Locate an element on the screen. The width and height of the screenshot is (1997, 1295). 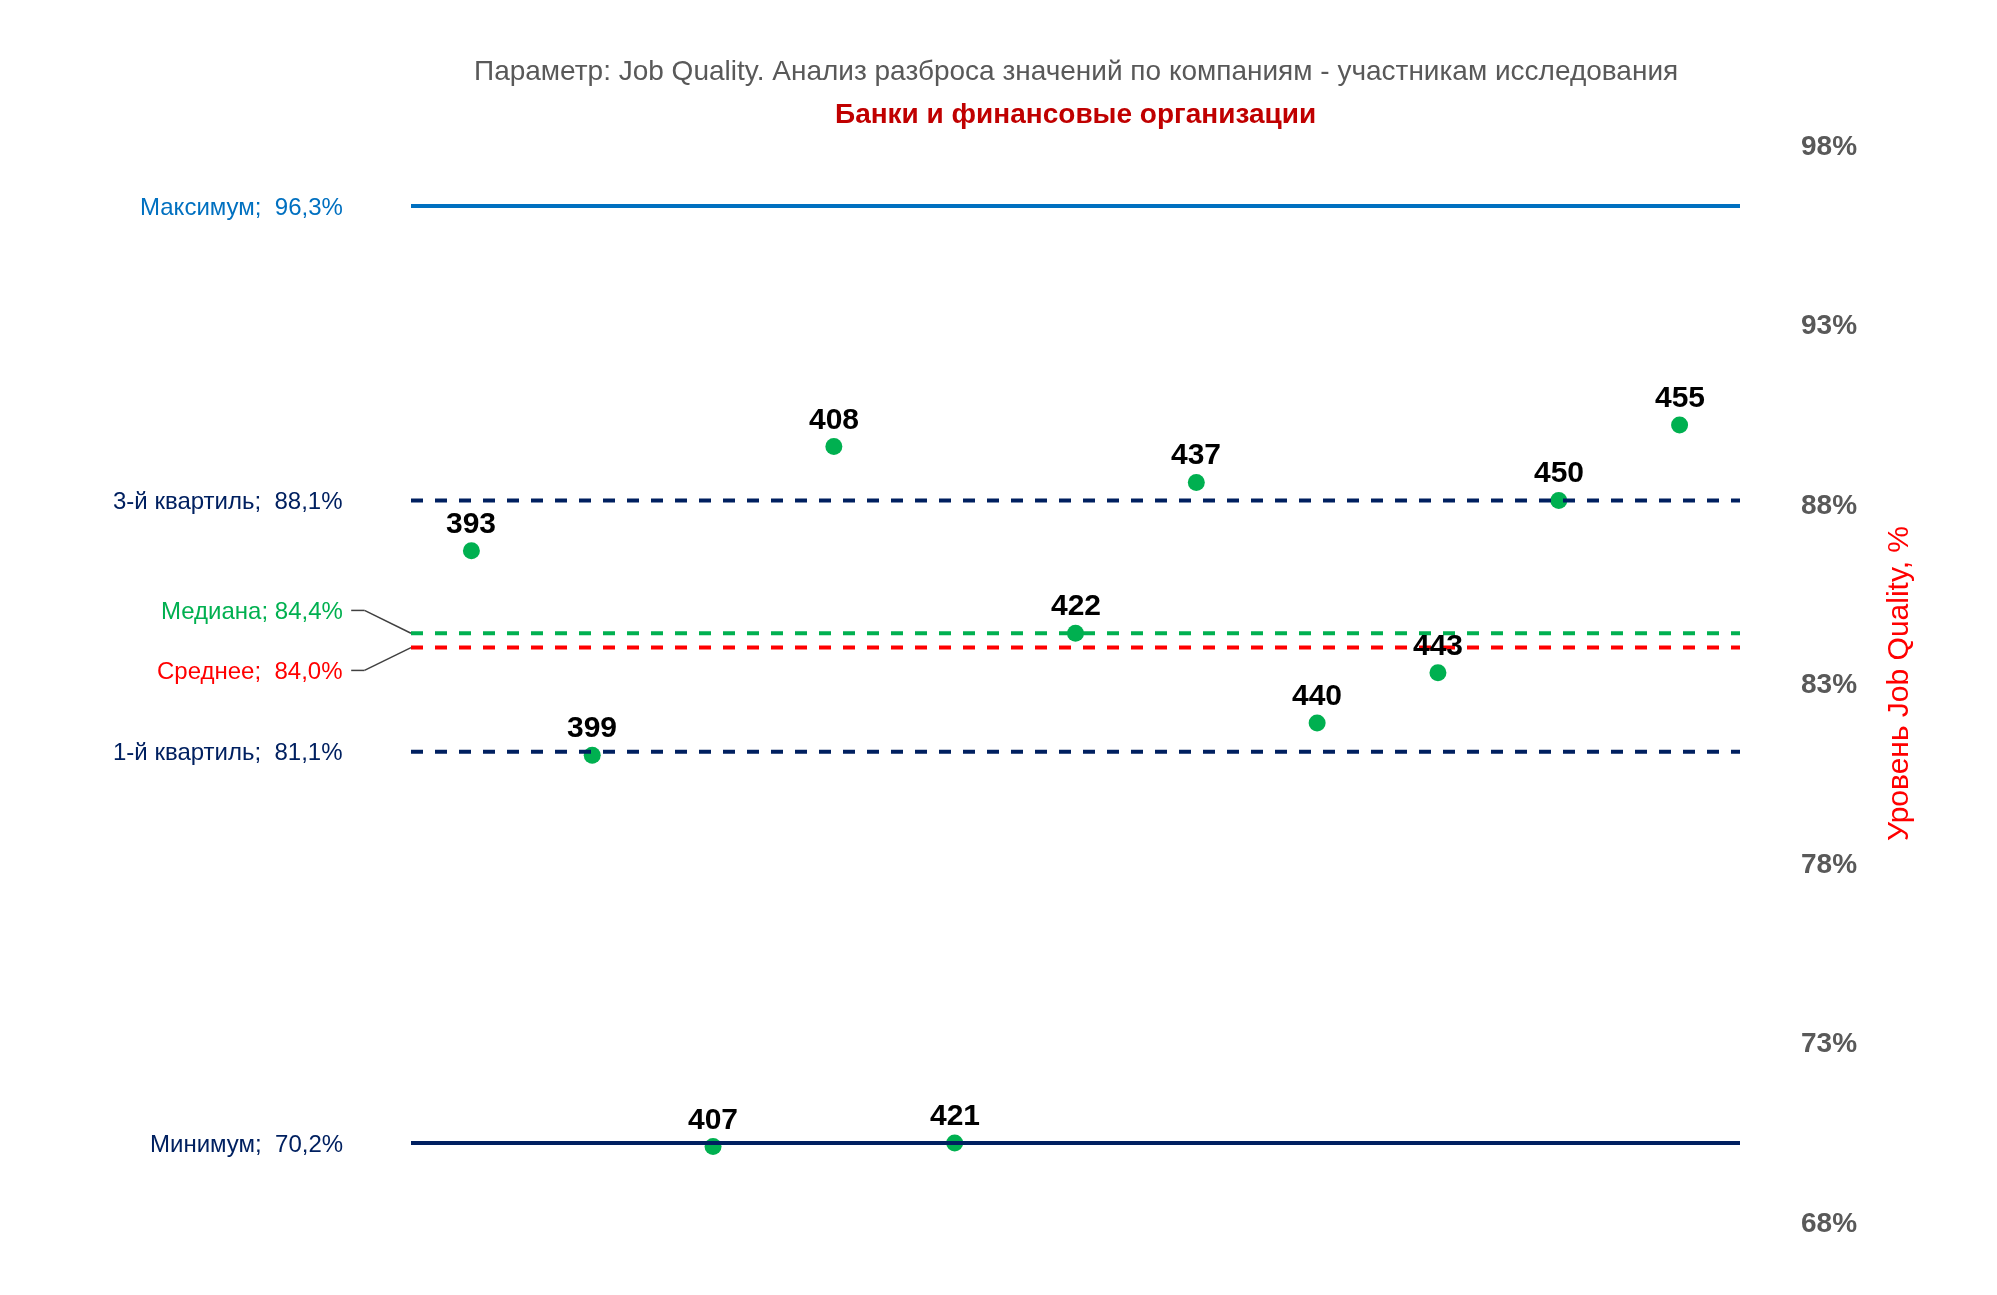
y-tick-label: 83% is located at coordinates (1829, 684).